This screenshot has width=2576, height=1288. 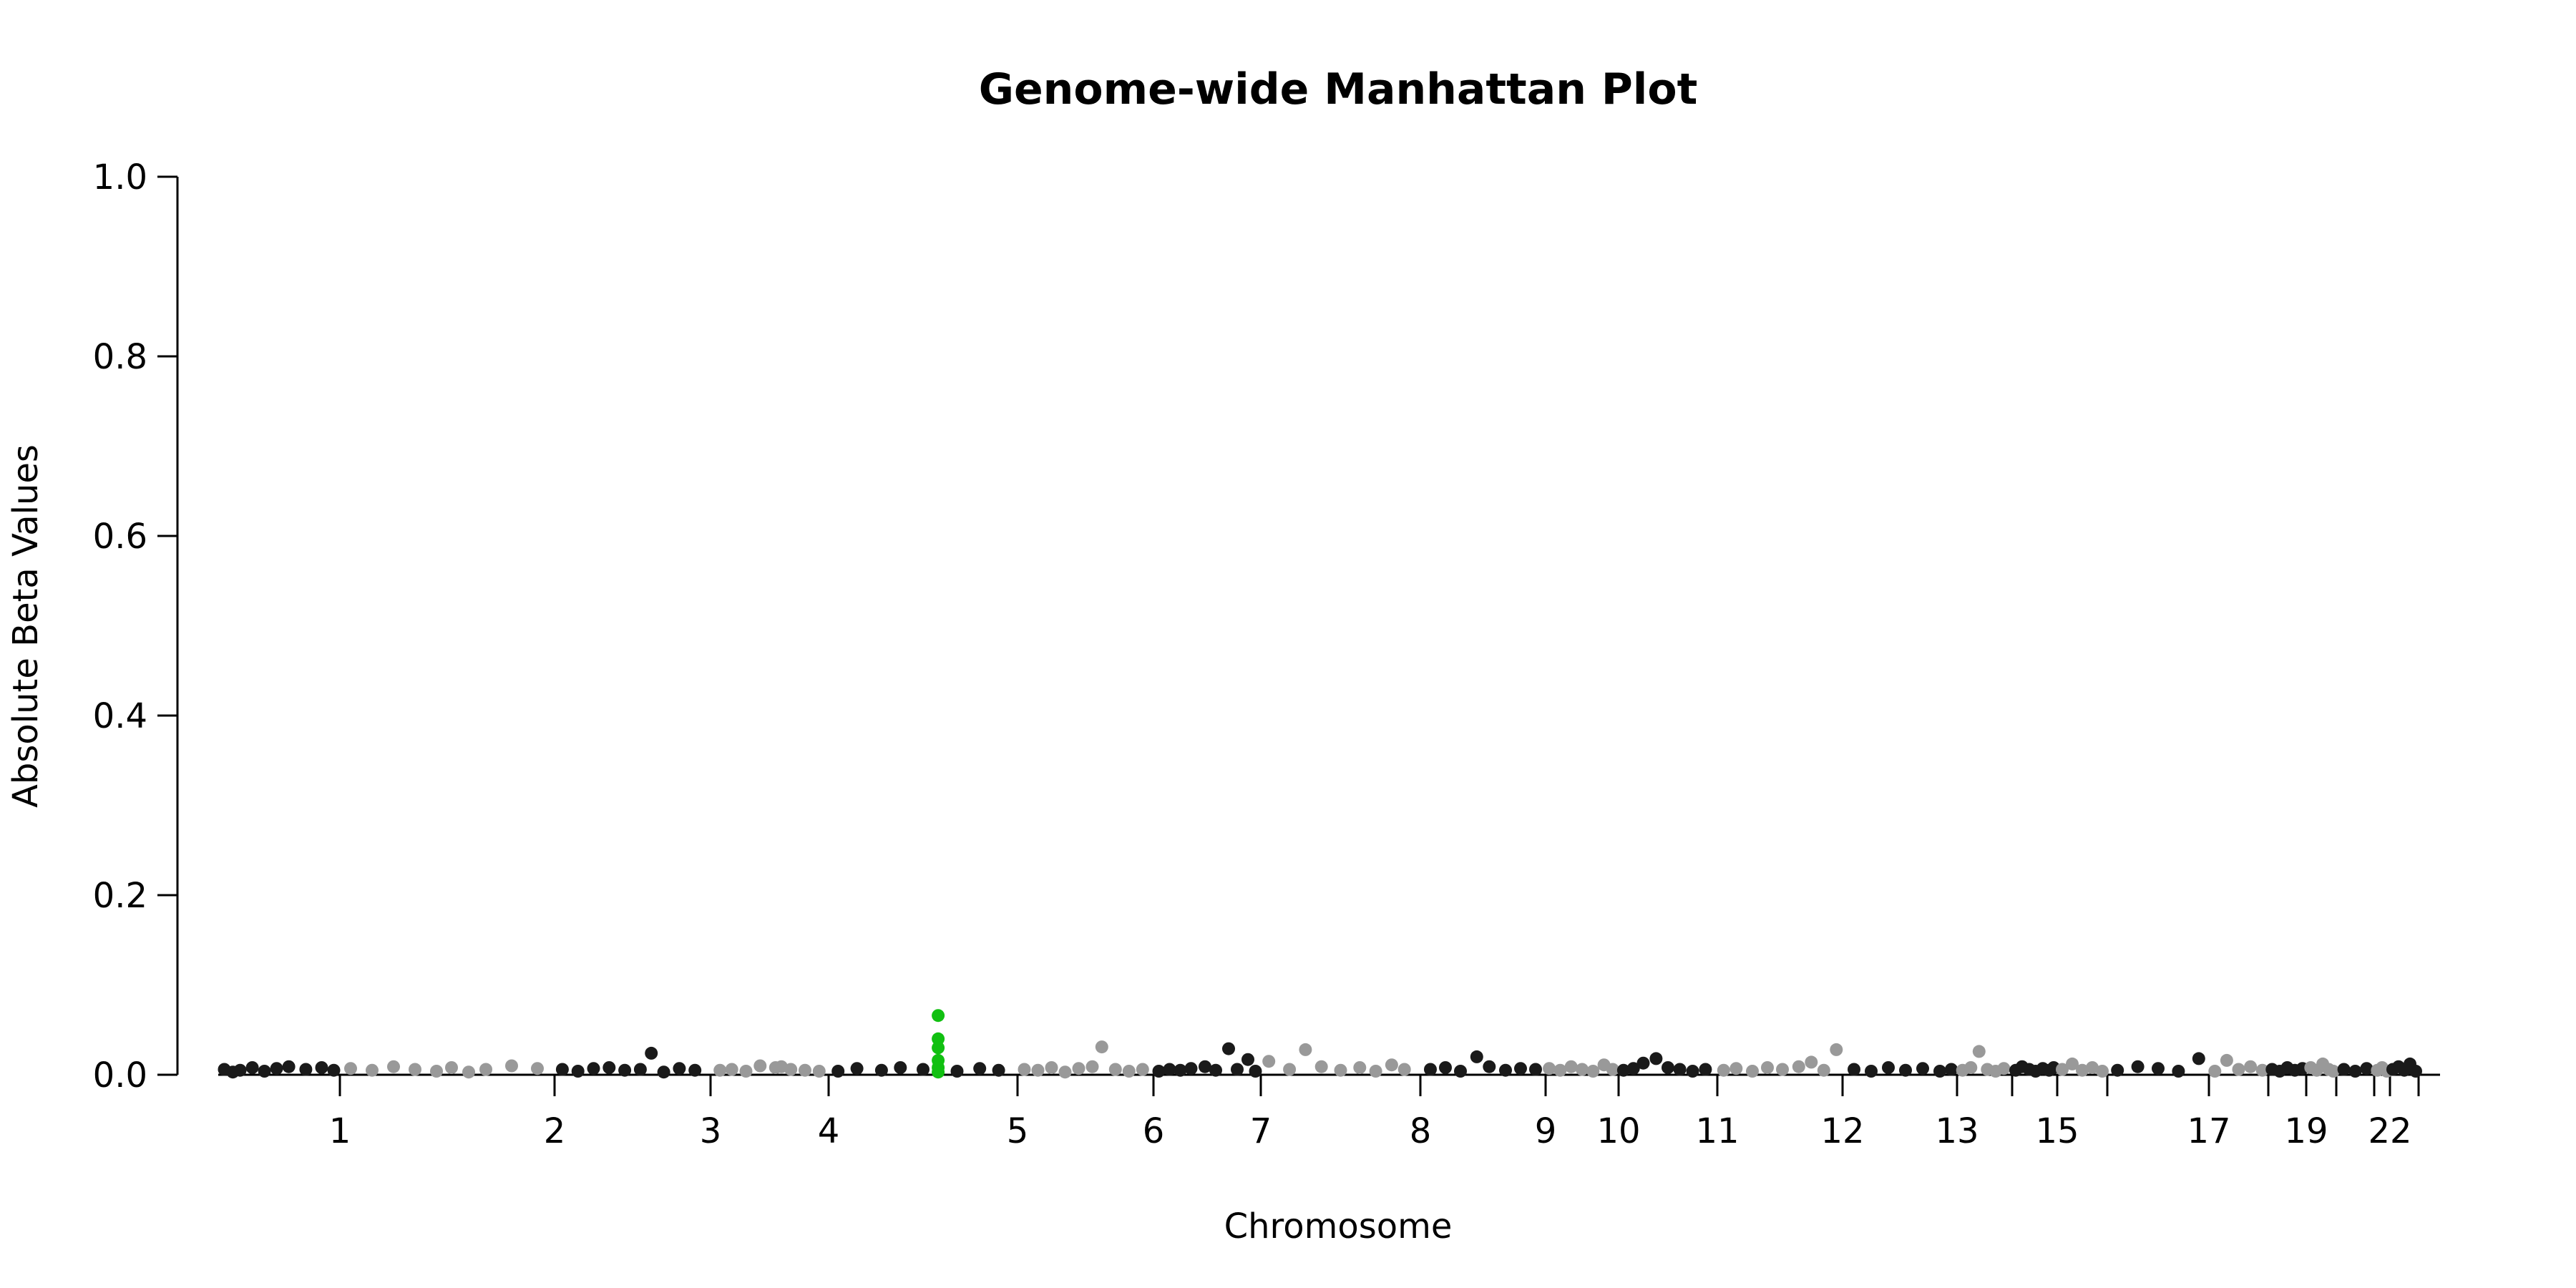 I want to click on x-tick-label: 5, so click(x=1018, y=1131).